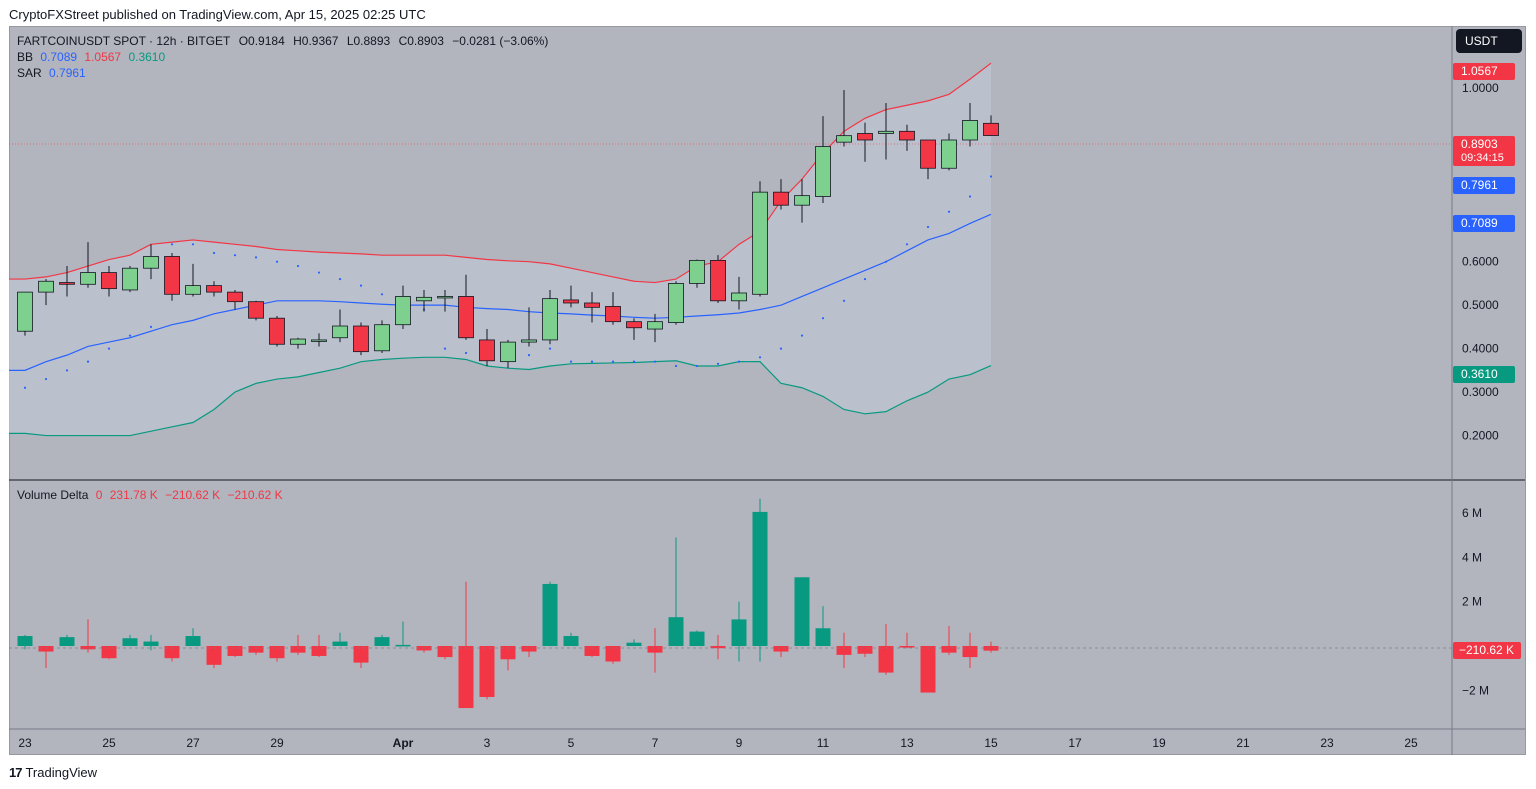  Describe the element at coordinates (421, 41) in the screenshot. I see `ohlc-close: C0.8903` at that location.